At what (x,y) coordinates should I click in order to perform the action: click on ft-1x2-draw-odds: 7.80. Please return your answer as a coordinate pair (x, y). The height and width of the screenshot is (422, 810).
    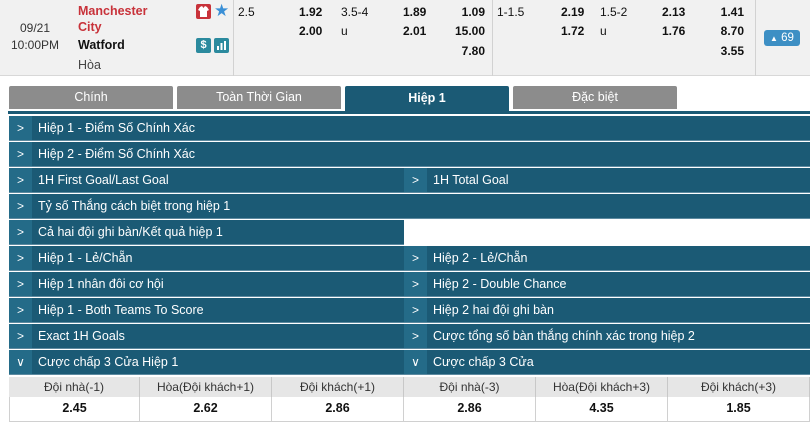
    Looking at the image, I should click on (473, 51).